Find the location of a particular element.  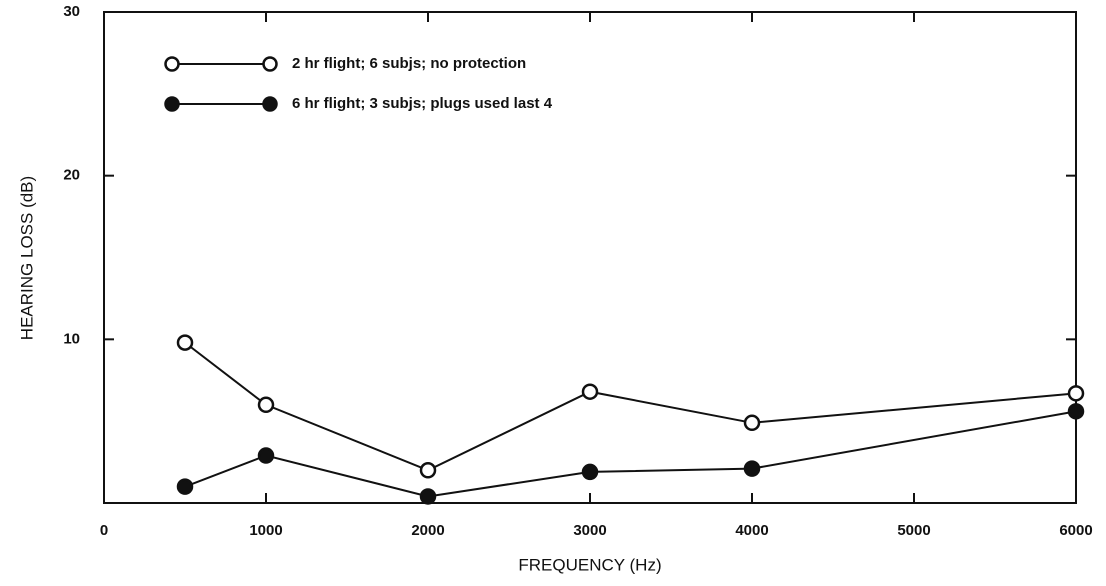

x-tick-label: 5000 is located at coordinates (913, 530).